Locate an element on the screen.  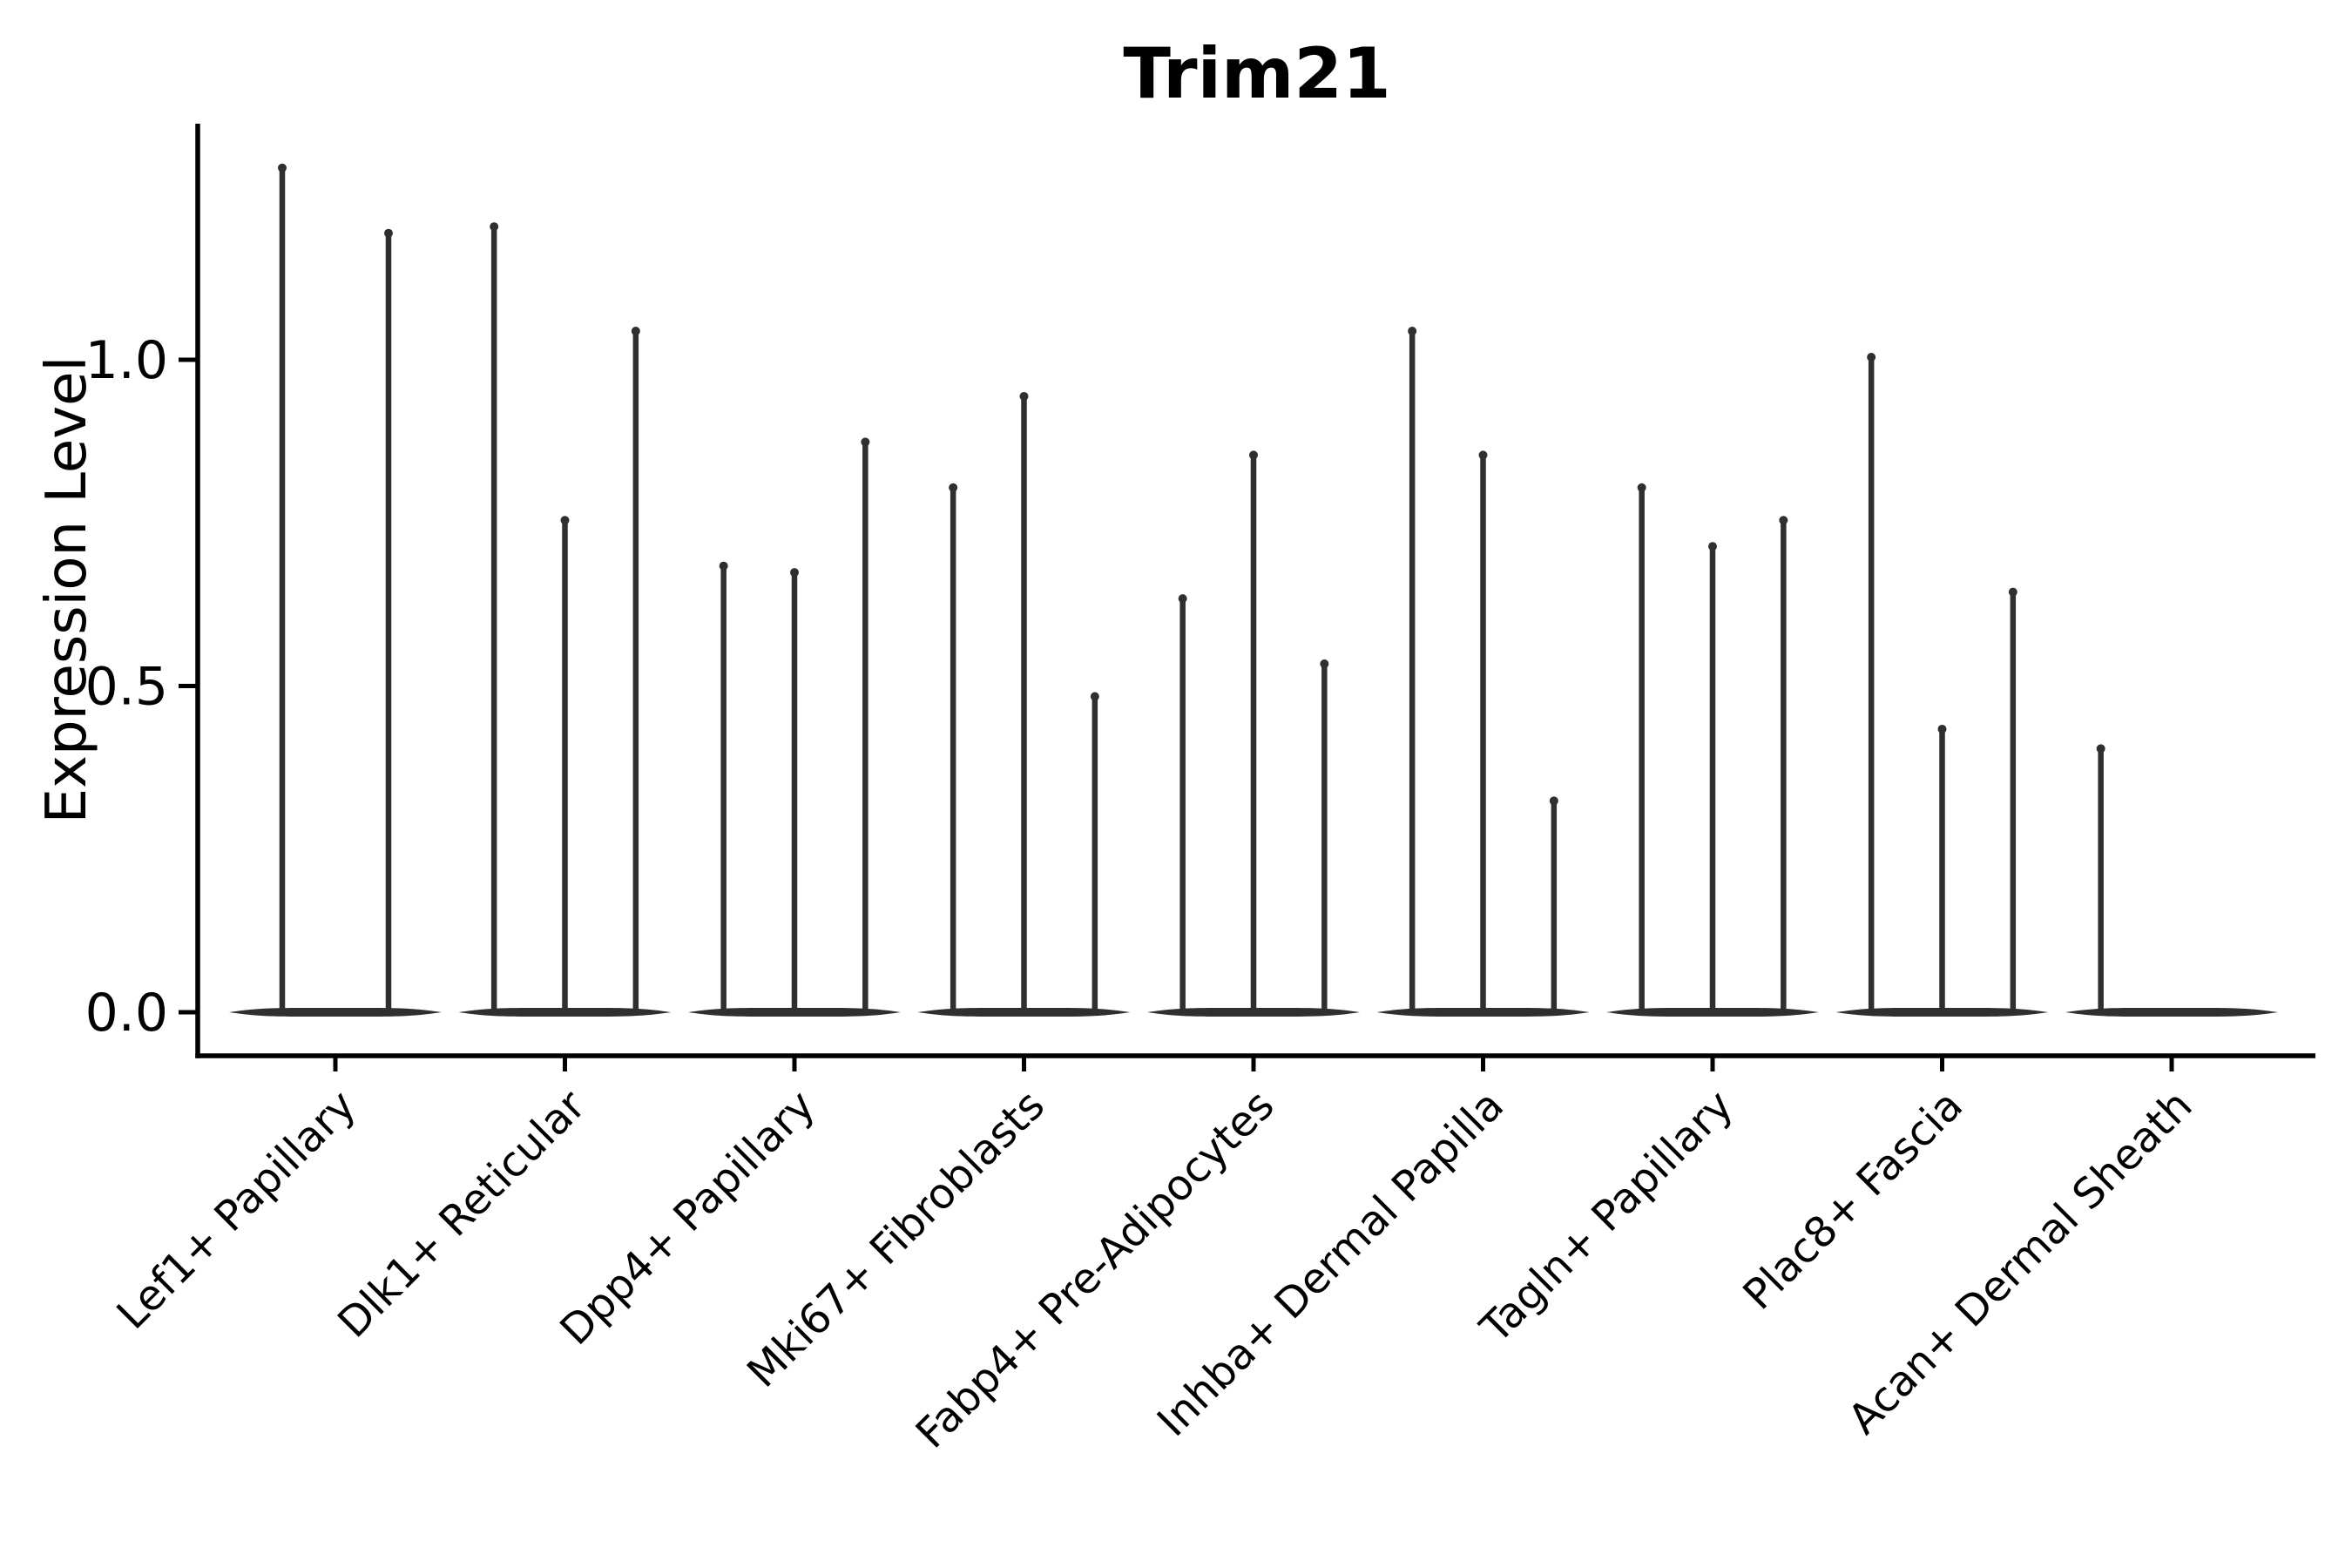
x-tick-label: Dpp4+ Papillary is located at coordinates (687, 1218).